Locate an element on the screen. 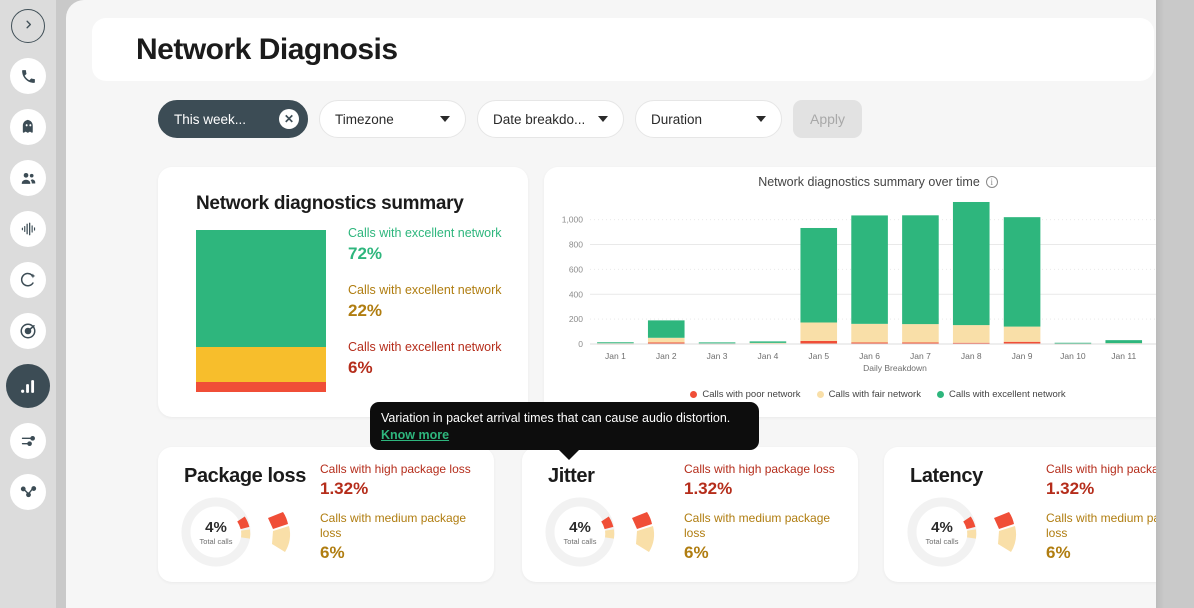 The height and width of the screenshot is (608, 1194). waveform-icon is located at coordinates (28, 229).